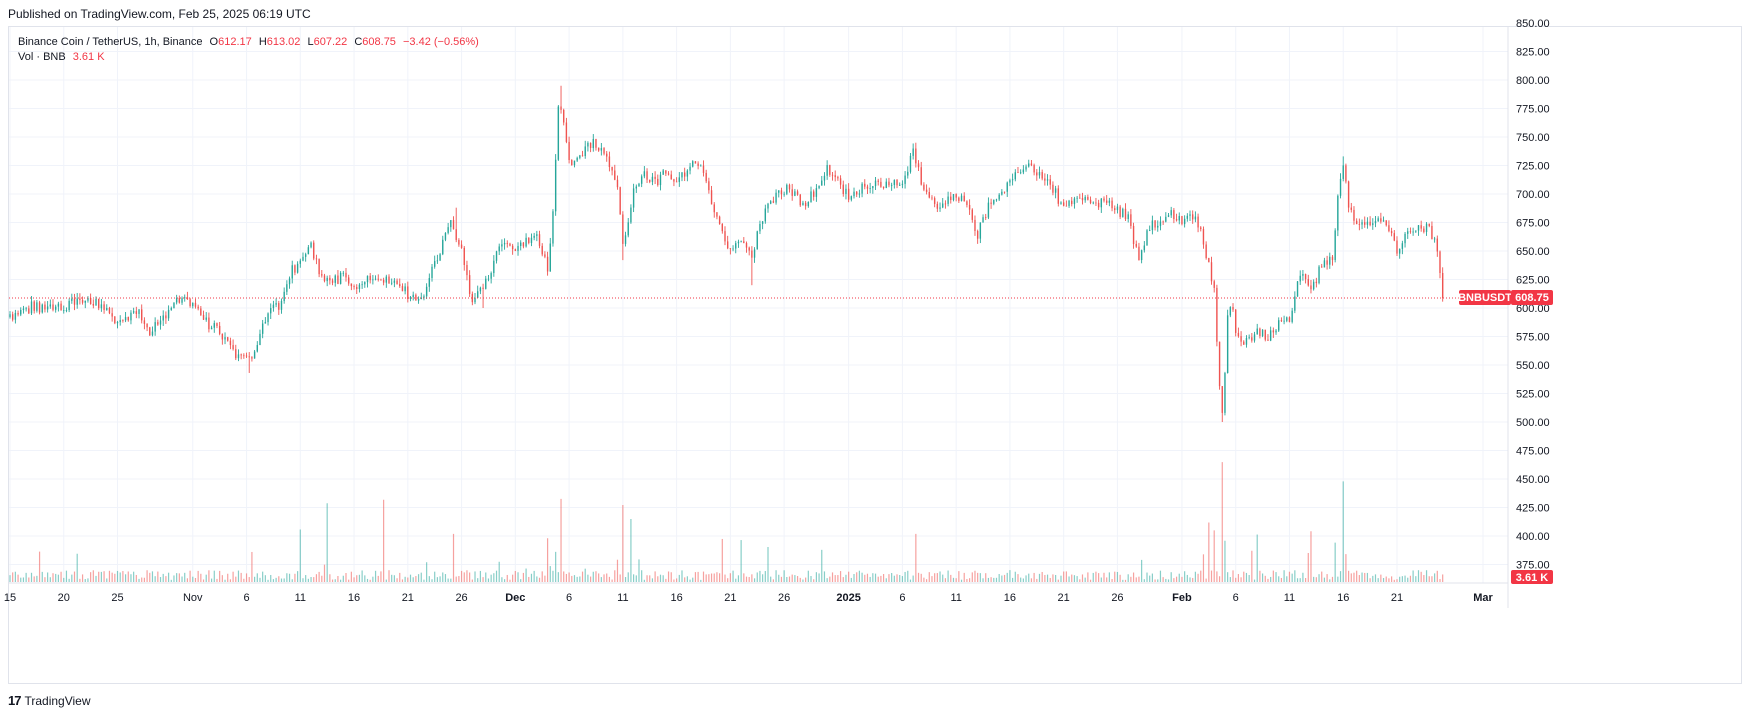  I want to click on x-tick-label: 21, so click(730, 598).